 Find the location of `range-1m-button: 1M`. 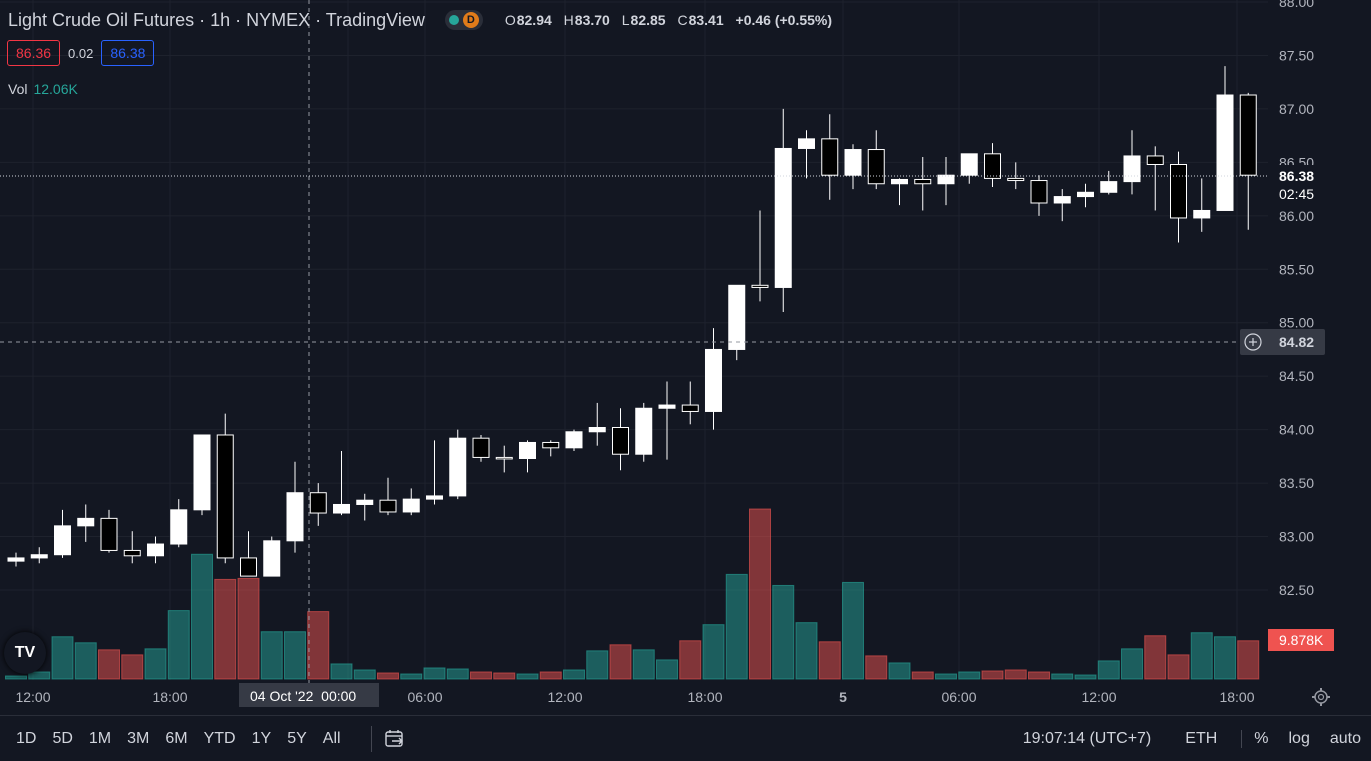

range-1m-button: 1M is located at coordinates (100, 738).